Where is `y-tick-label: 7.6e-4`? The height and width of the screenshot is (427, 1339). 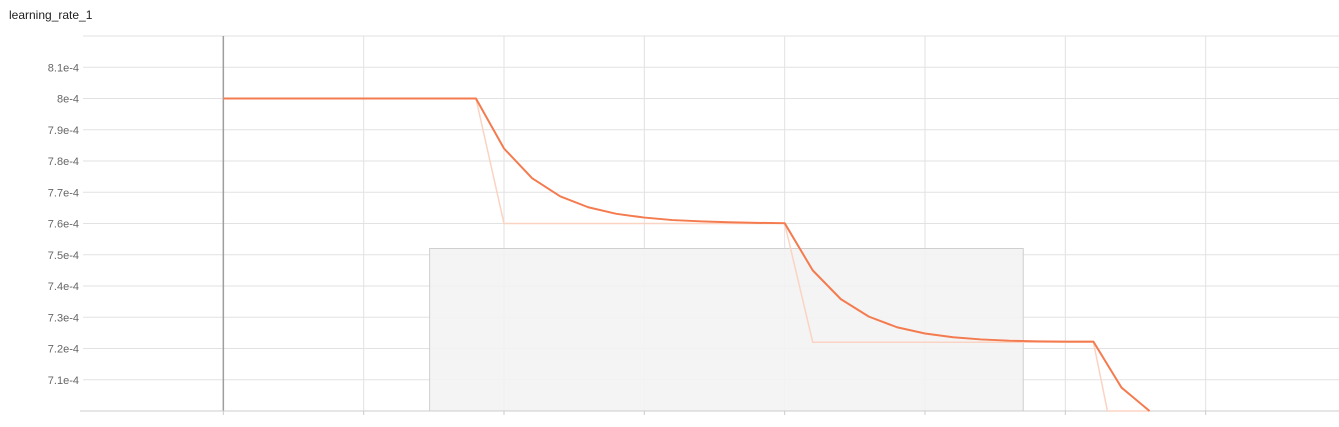 y-tick-label: 7.6e-4 is located at coordinates (63, 225).